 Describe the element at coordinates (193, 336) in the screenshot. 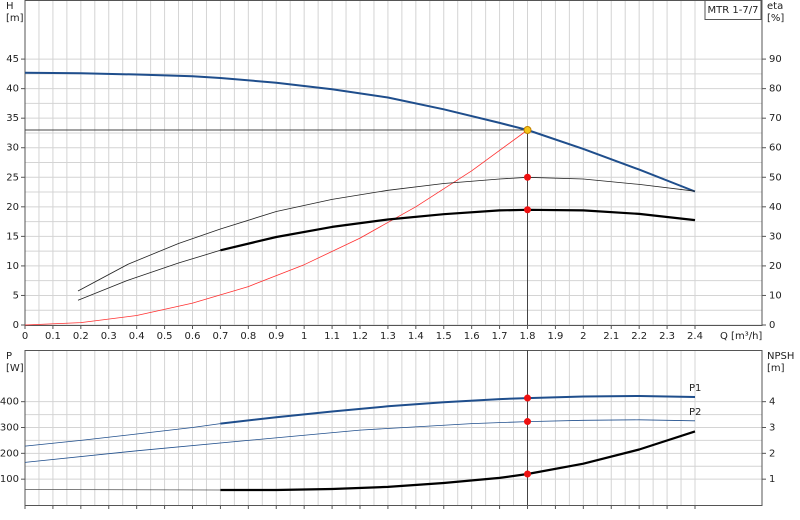

I see `x-tick-label: 0.6` at that location.